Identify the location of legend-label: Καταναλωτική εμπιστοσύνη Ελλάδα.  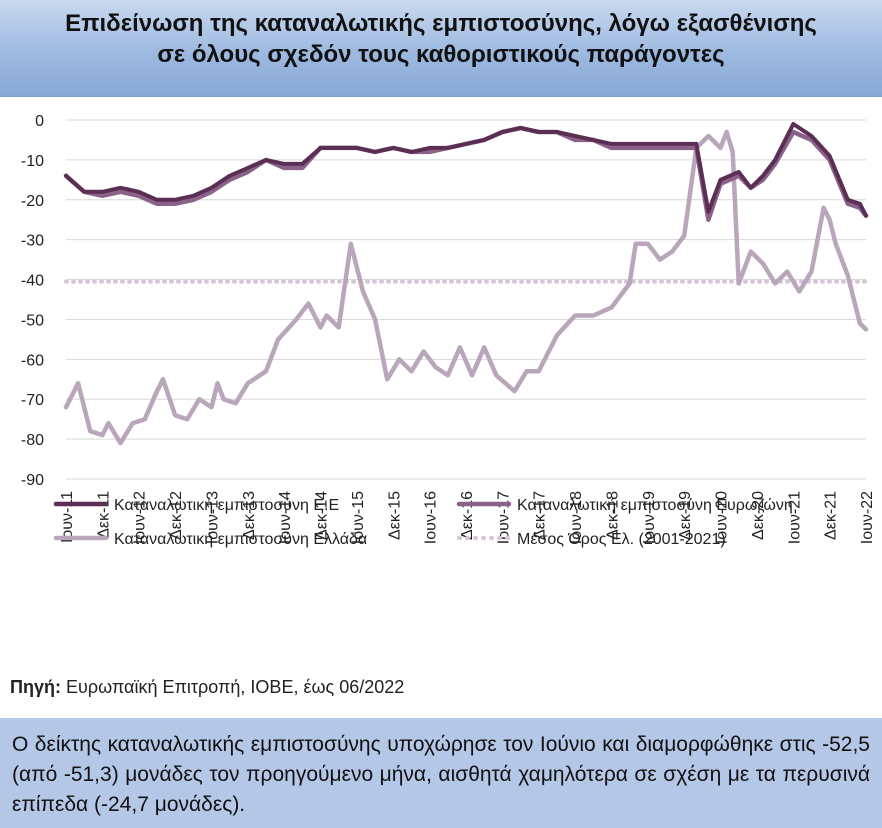
(240, 539).